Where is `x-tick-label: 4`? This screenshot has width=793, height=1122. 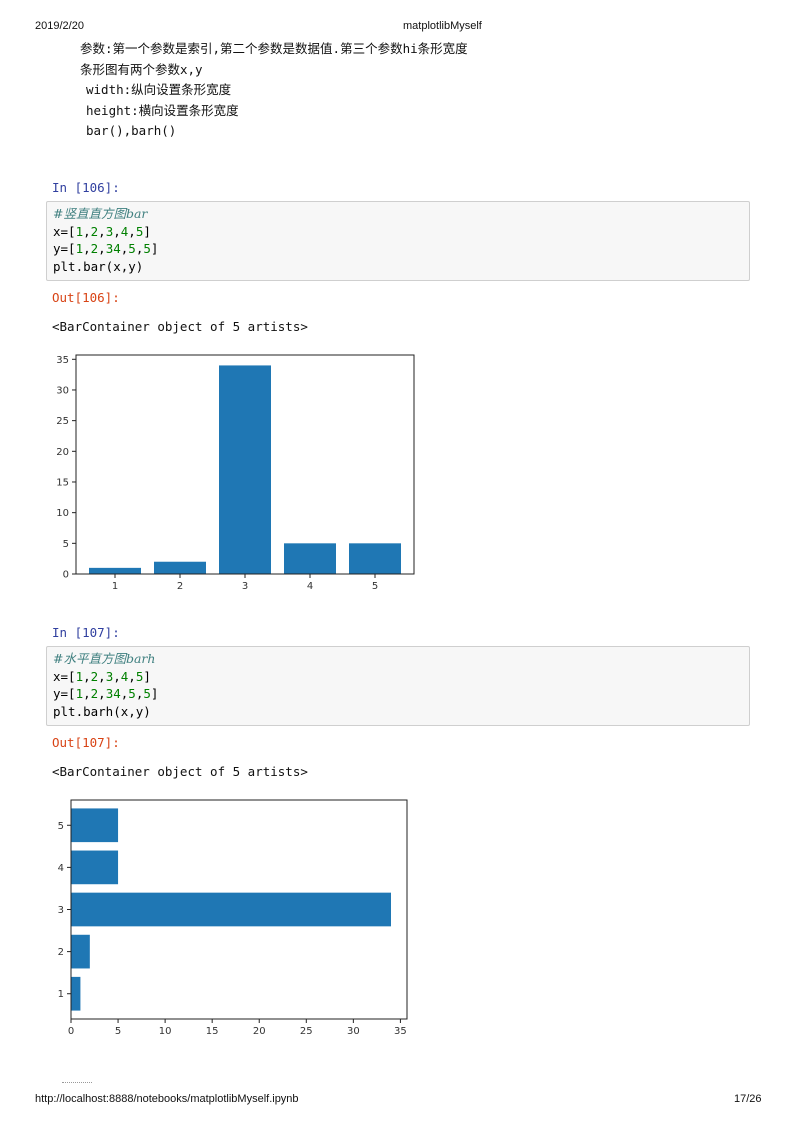 x-tick-label: 4 is located at coordinates (310, 586).